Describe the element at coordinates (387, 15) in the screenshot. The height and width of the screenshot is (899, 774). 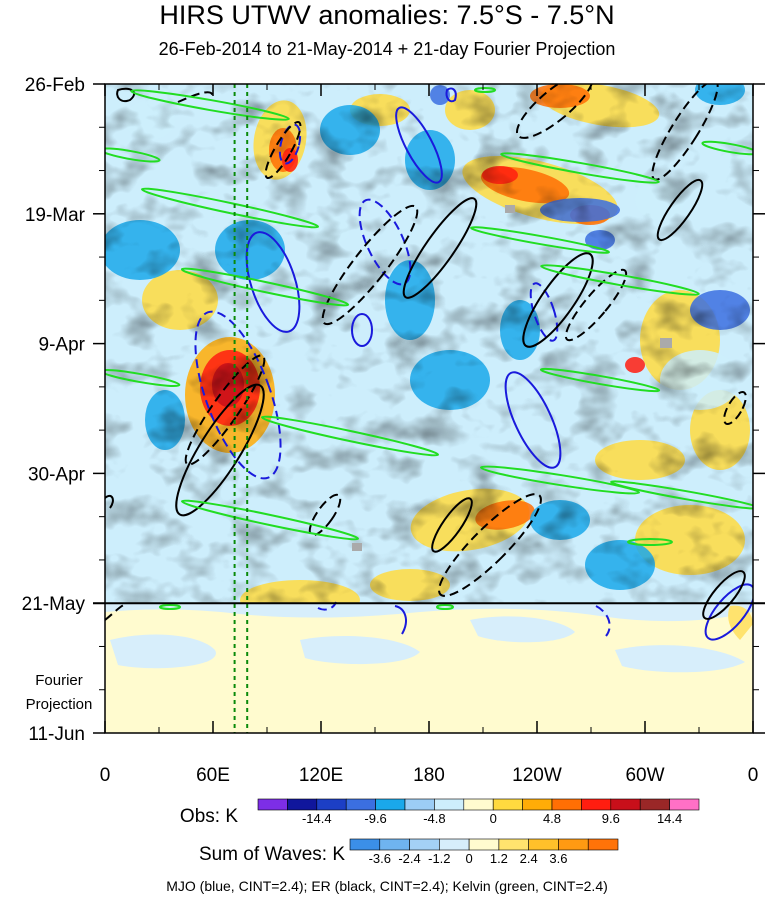
I see `chart-title: HIRS UTWV anomalies: 7.5°S - 7.5°N` at that location.